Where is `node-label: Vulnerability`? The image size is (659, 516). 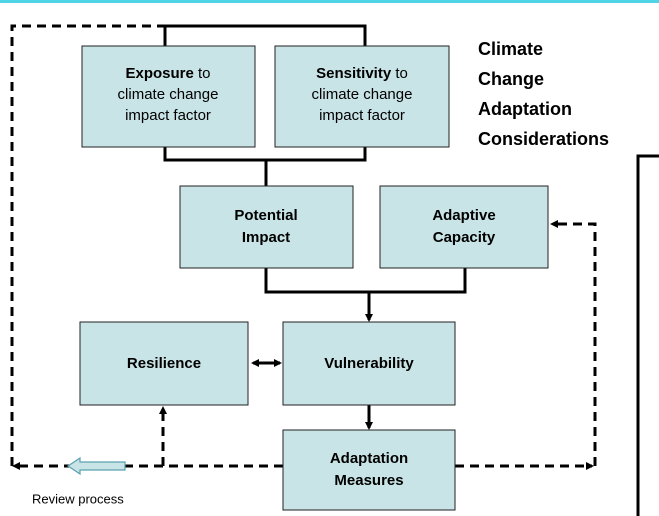
node-label: Vulnerability is located at coordinates (369, 363).